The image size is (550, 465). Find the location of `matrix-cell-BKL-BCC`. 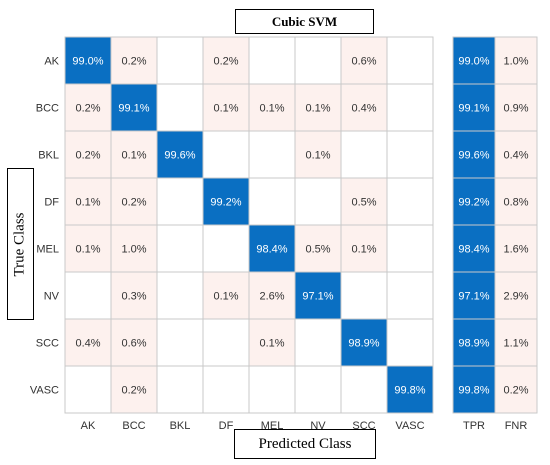

matrix-cell-BKL-BCC is located at coordinates (134, 154).